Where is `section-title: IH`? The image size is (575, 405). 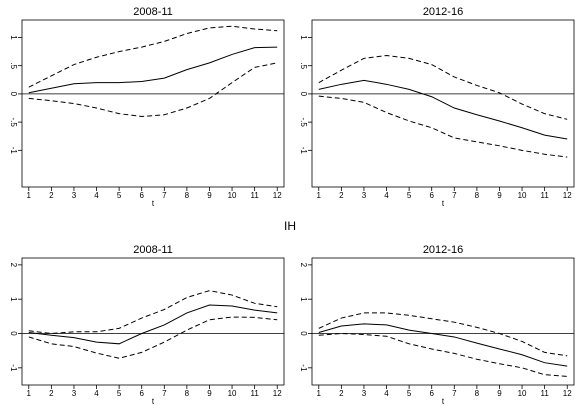 section-title: IH is located at coordinates (290, 226).